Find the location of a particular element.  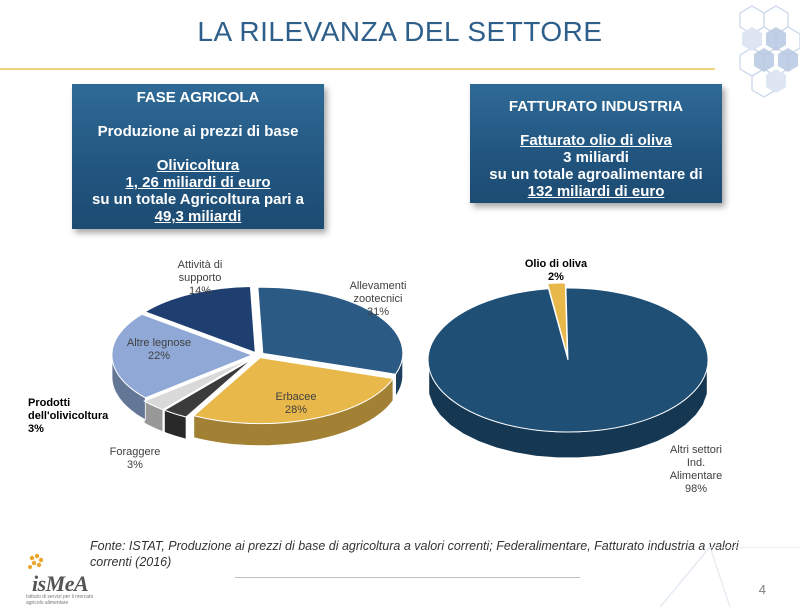

box-subheading: Produzione ai prezzi di base is located at coordinates (198, 131).